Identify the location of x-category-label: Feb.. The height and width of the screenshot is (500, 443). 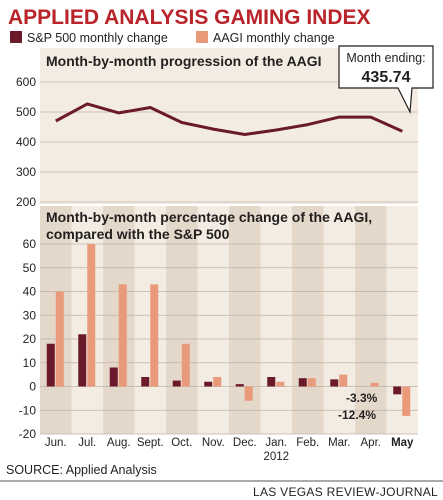
(307, 443).